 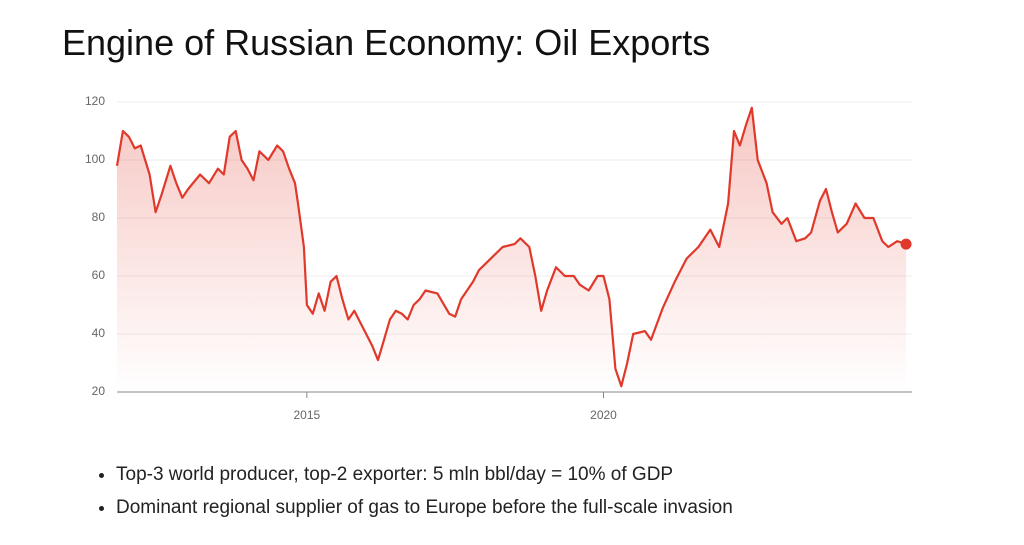 What do you see at coordinates (95, 101) in the screenshot?
I see `y-tick-label: 120` at bounding box center [95, 101].